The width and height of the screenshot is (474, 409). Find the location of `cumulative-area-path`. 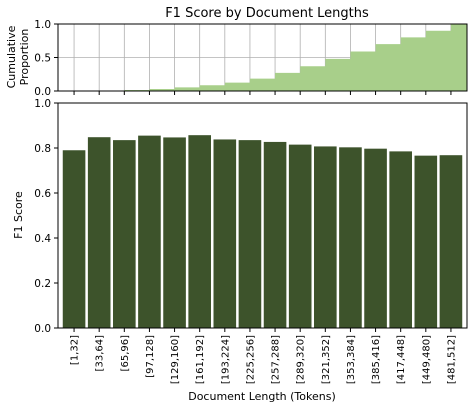

cumulative-area-path is located at coordinates (270, 57).